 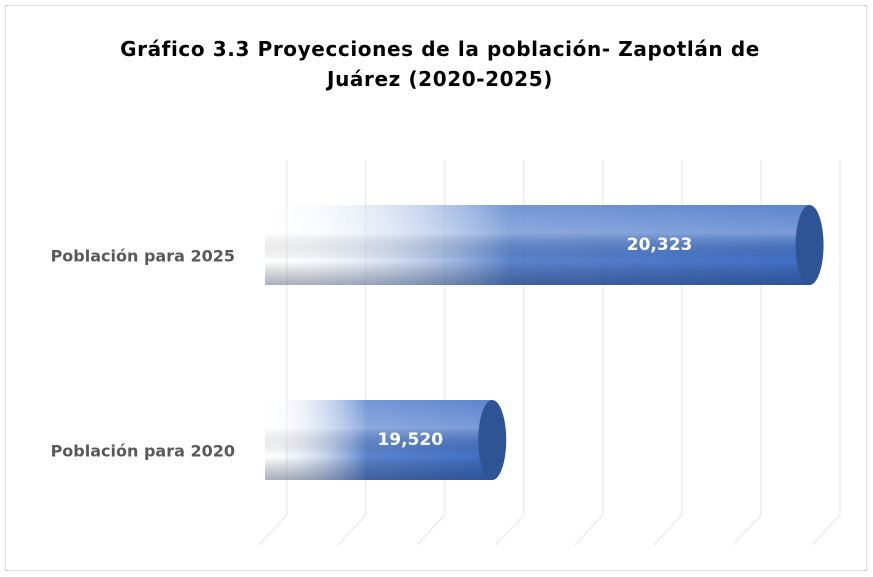 I want to click on grid-line, so click(x=826, y=353).